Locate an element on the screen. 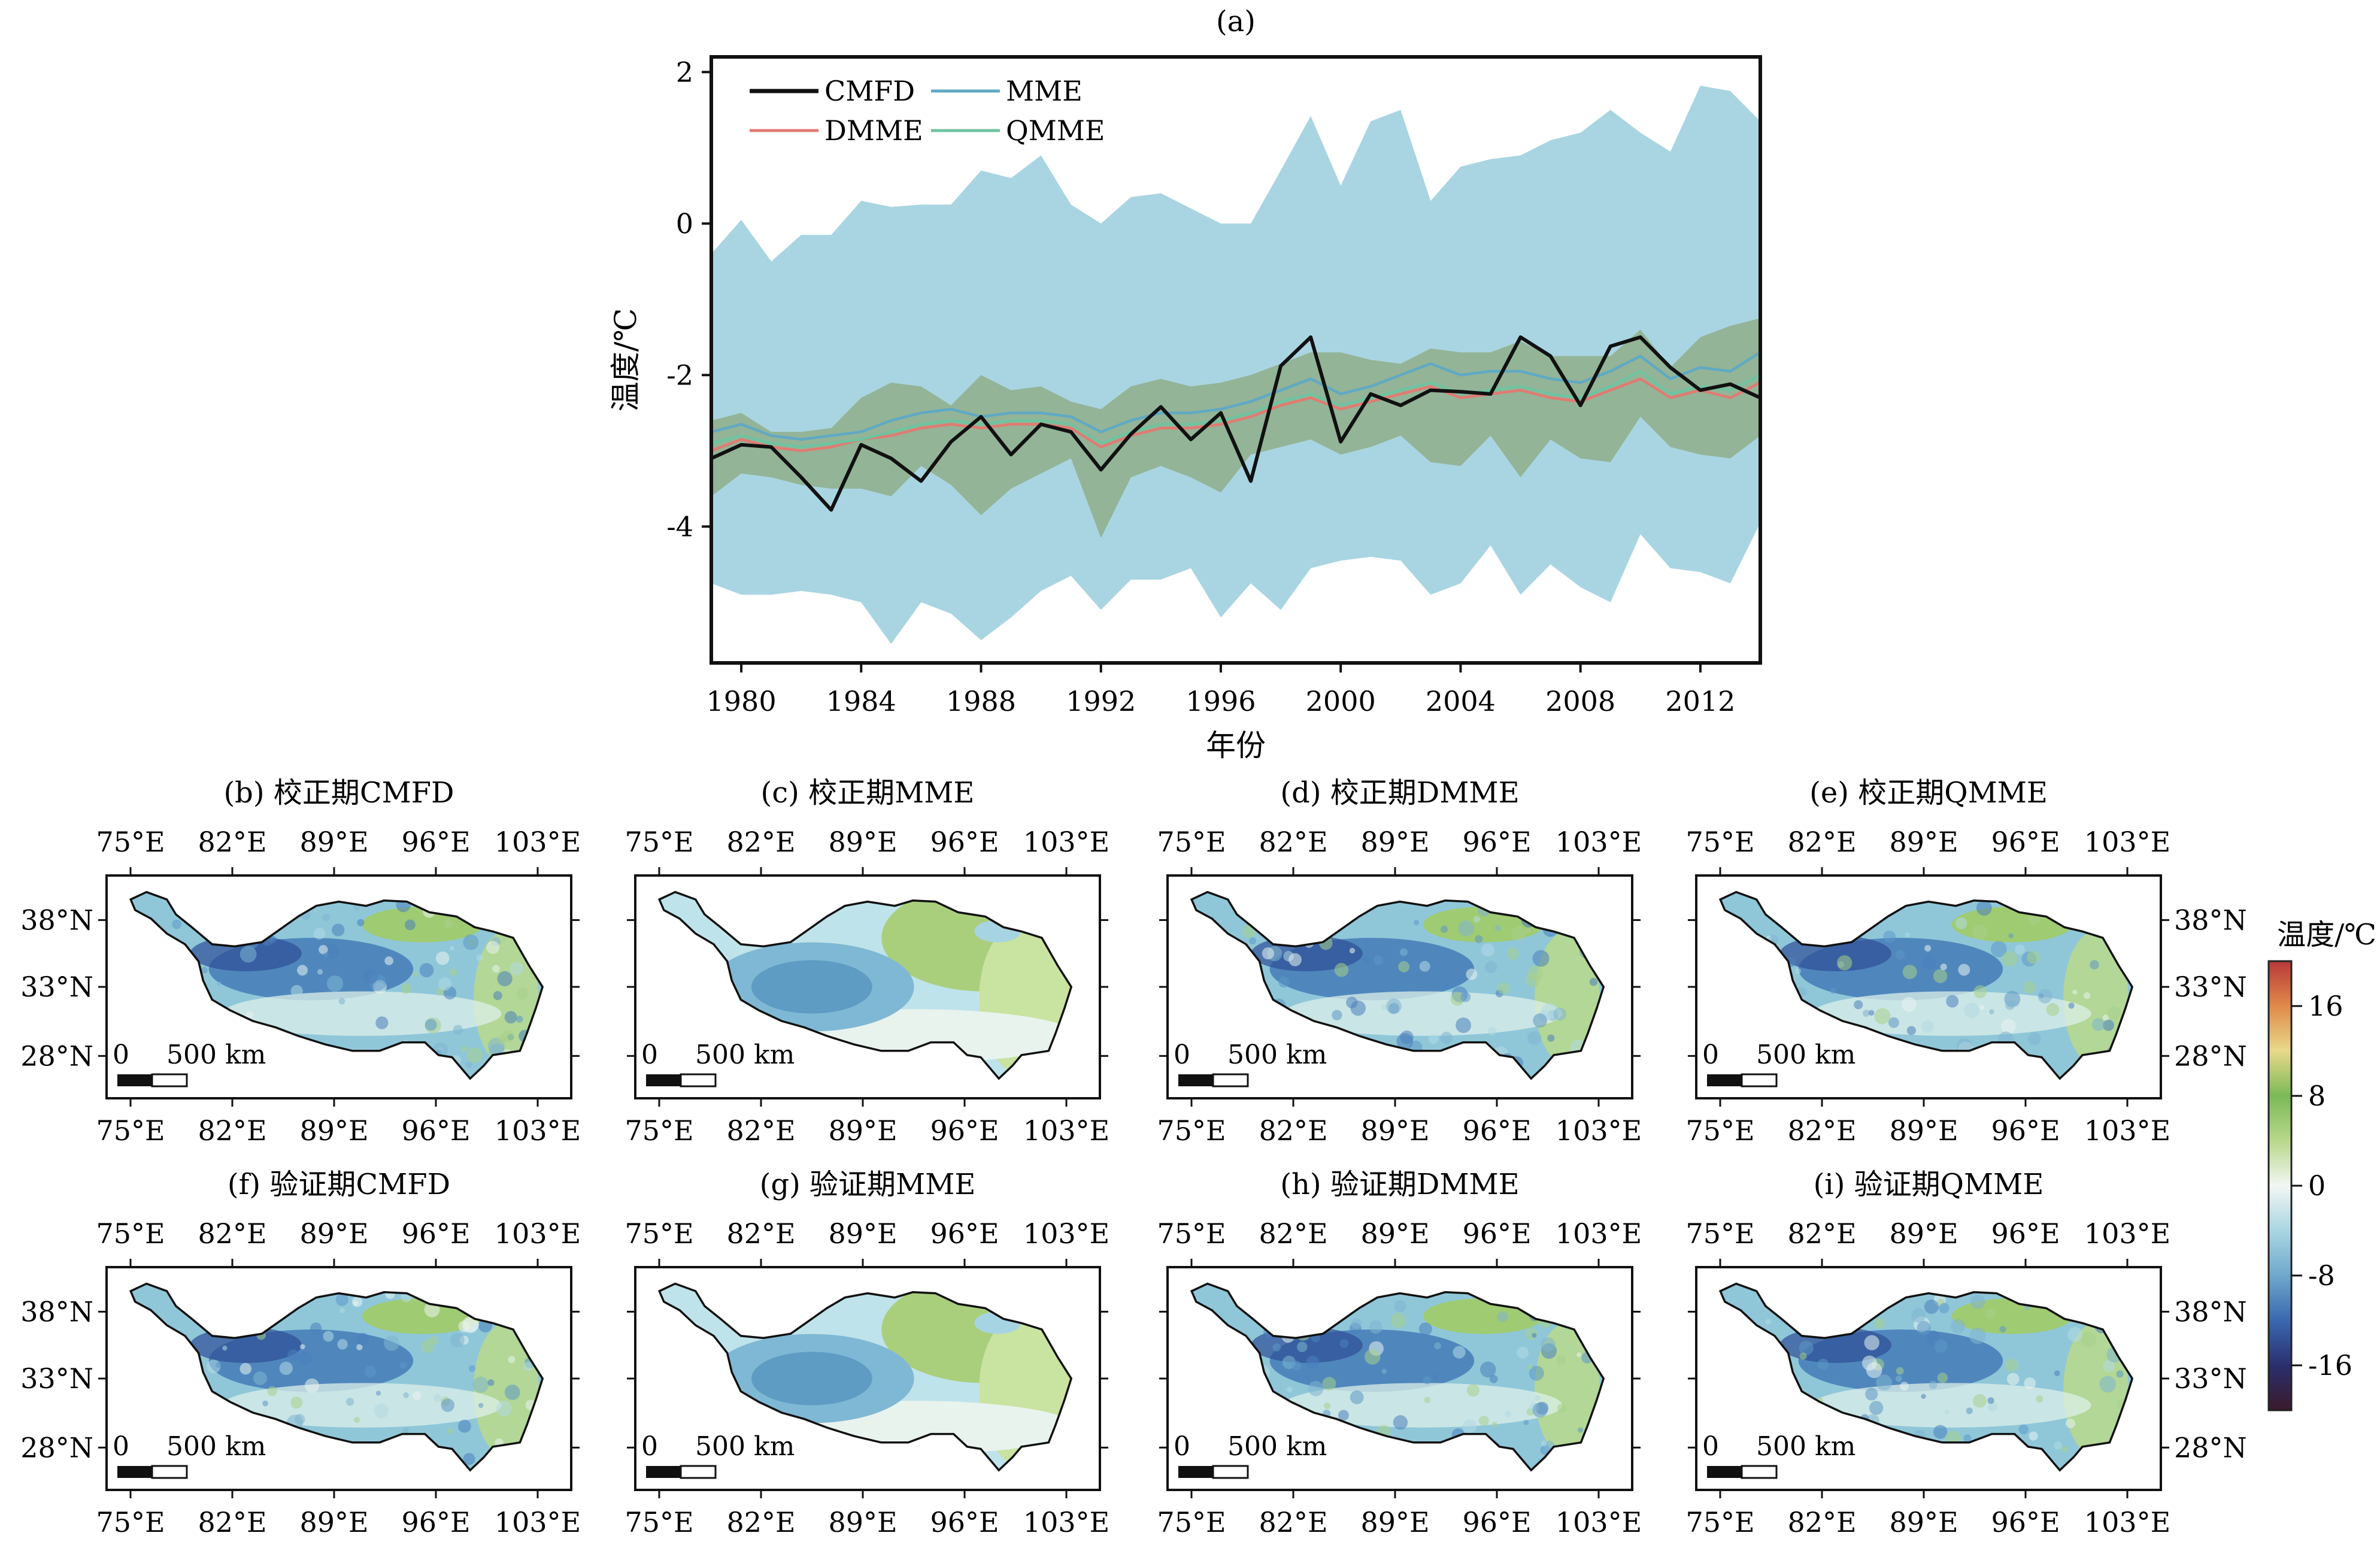  map-xtick-label-top: 89°E is located at coordinates (1924, 842).